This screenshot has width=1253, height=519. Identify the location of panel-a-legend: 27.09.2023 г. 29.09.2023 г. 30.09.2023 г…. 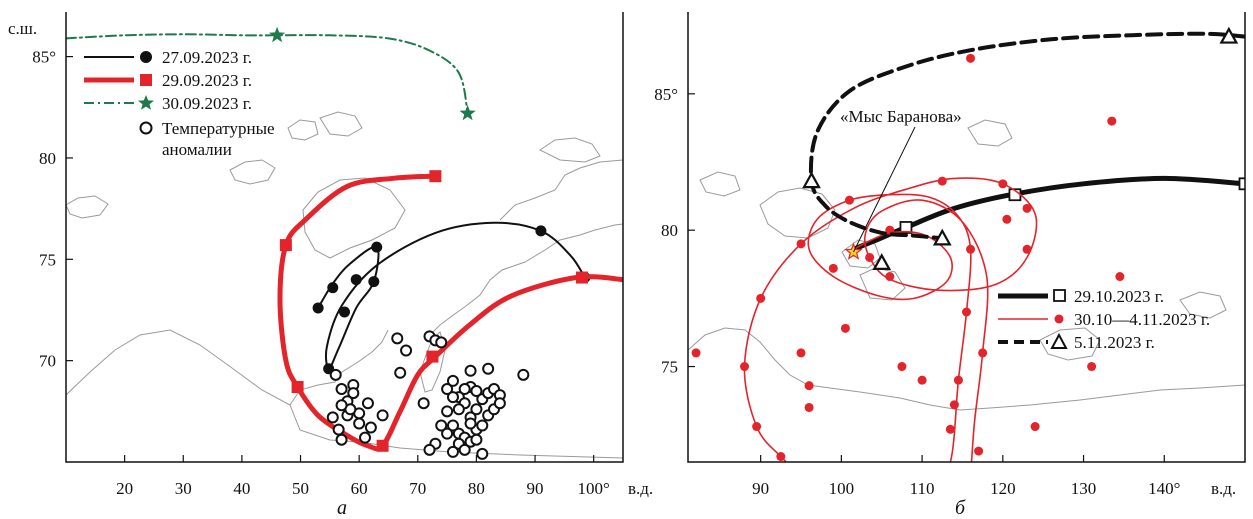
(179, 103).